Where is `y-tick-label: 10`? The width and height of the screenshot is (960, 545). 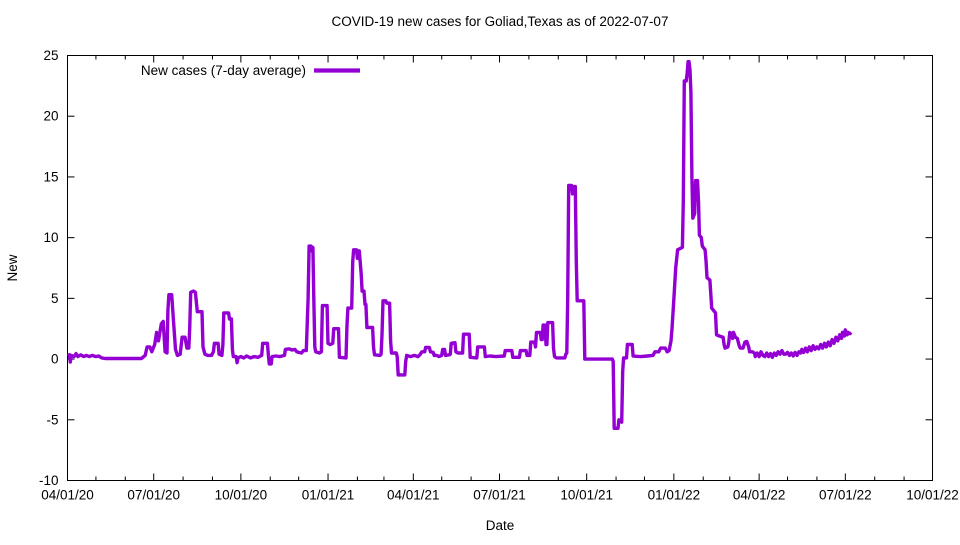
y-tick-label: 10 is located at coordinates (50, 237).